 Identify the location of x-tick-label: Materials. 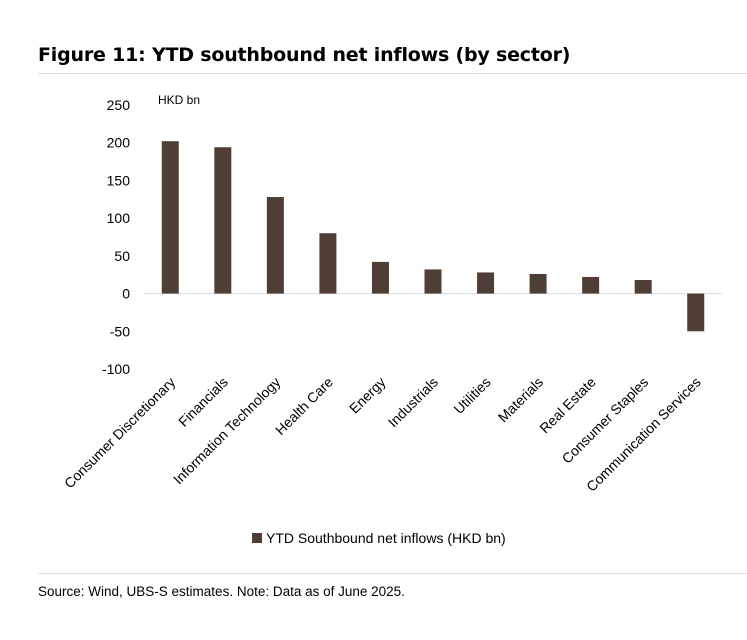
(520, 399).